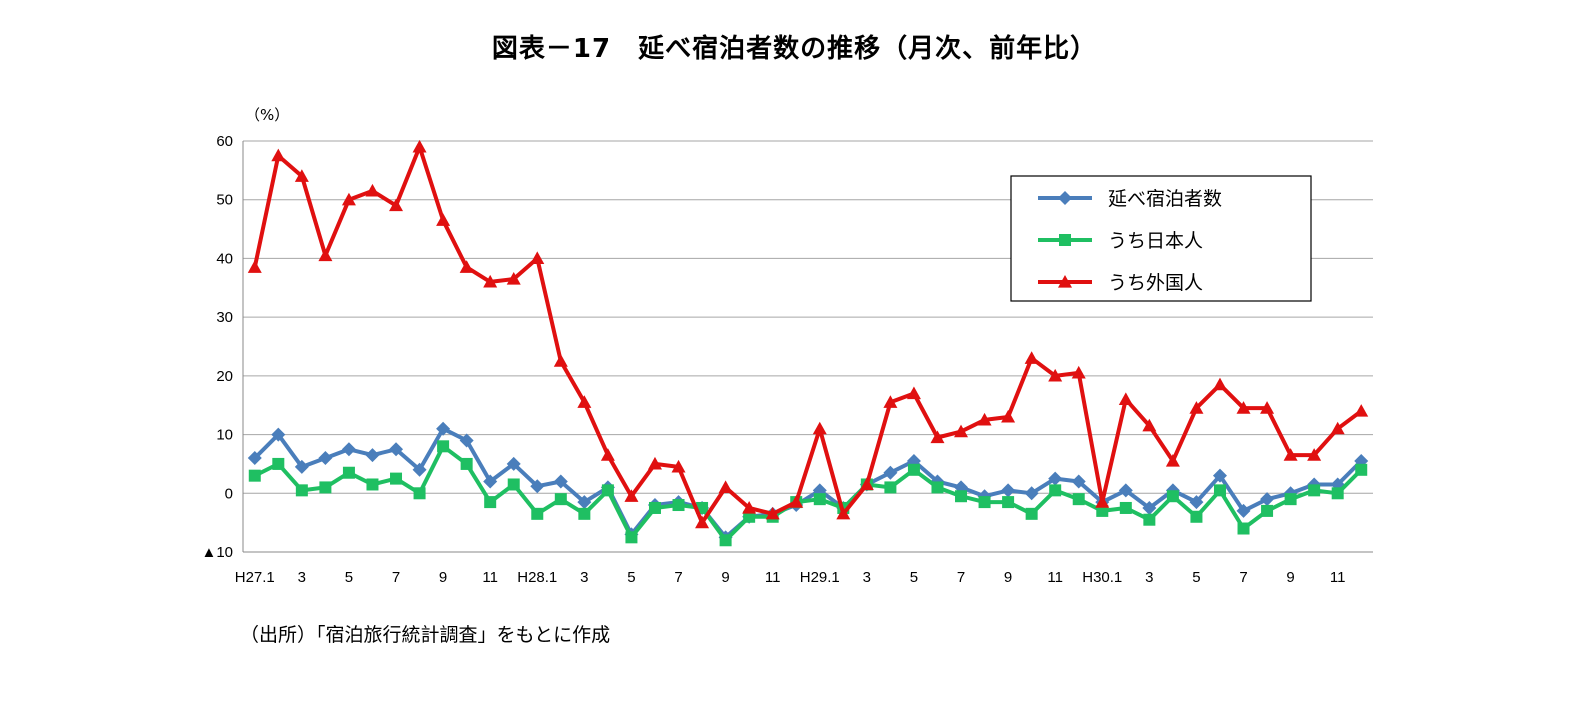 The height and width of the screenshot is (704, 1589). What do you see at coordinates (224, 258) in the screenshot?
I see `y-tick-label: 40` at bounding box center [224, 258].